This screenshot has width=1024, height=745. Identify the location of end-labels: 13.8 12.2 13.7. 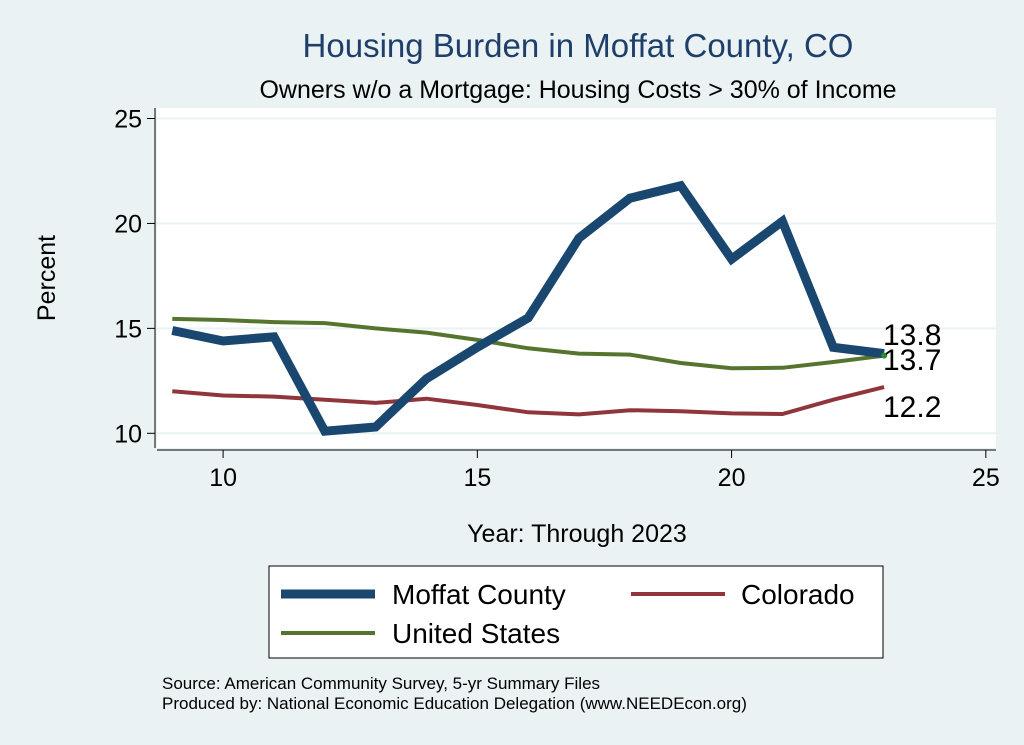
(912, 371).